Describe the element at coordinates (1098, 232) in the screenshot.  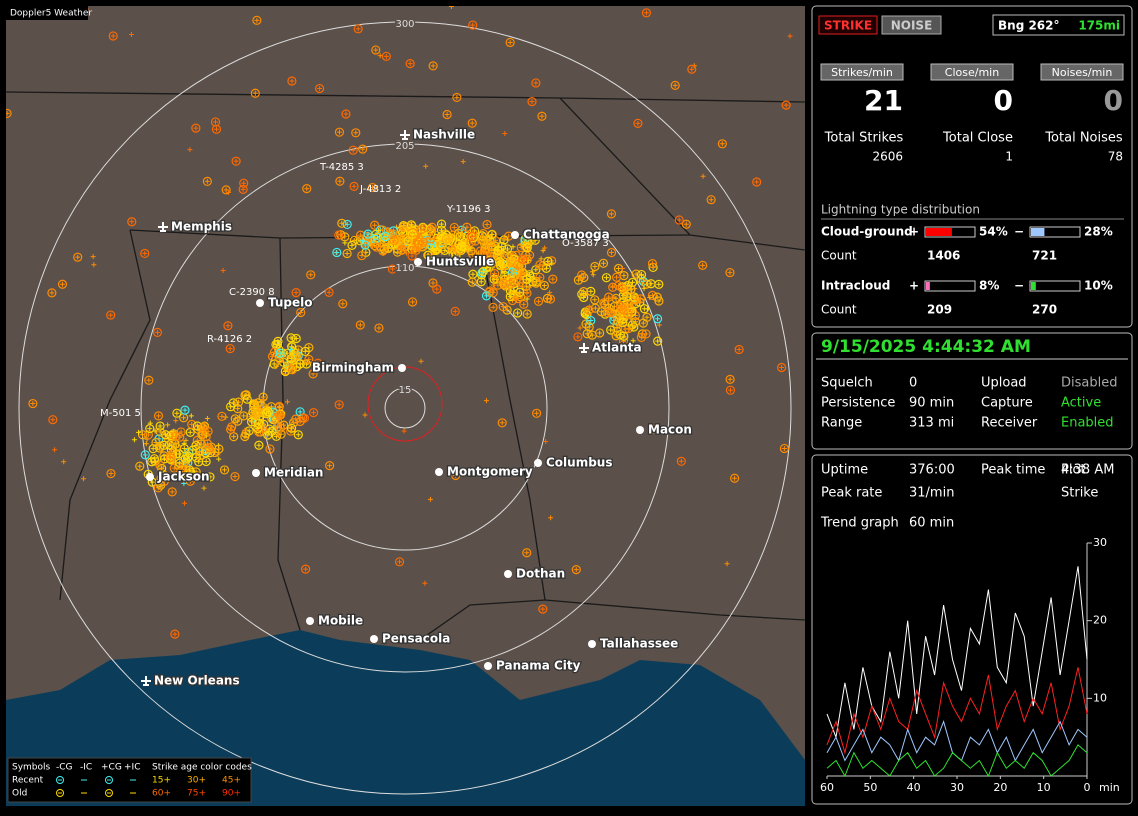
I see `percent-label: 28%` at that location.